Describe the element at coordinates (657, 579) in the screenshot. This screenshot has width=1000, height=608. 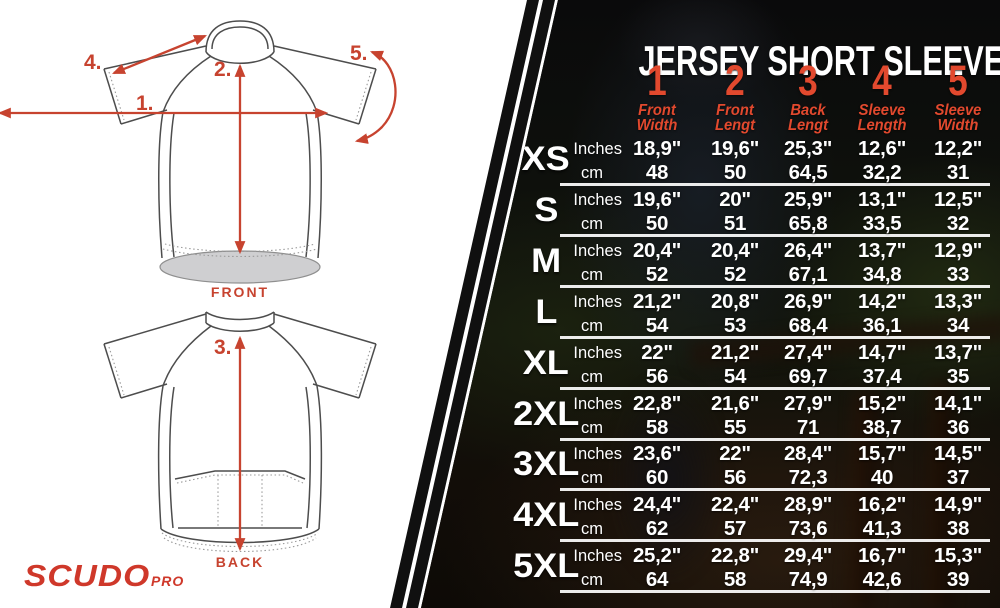
I see `value-cm: 64` at that location.